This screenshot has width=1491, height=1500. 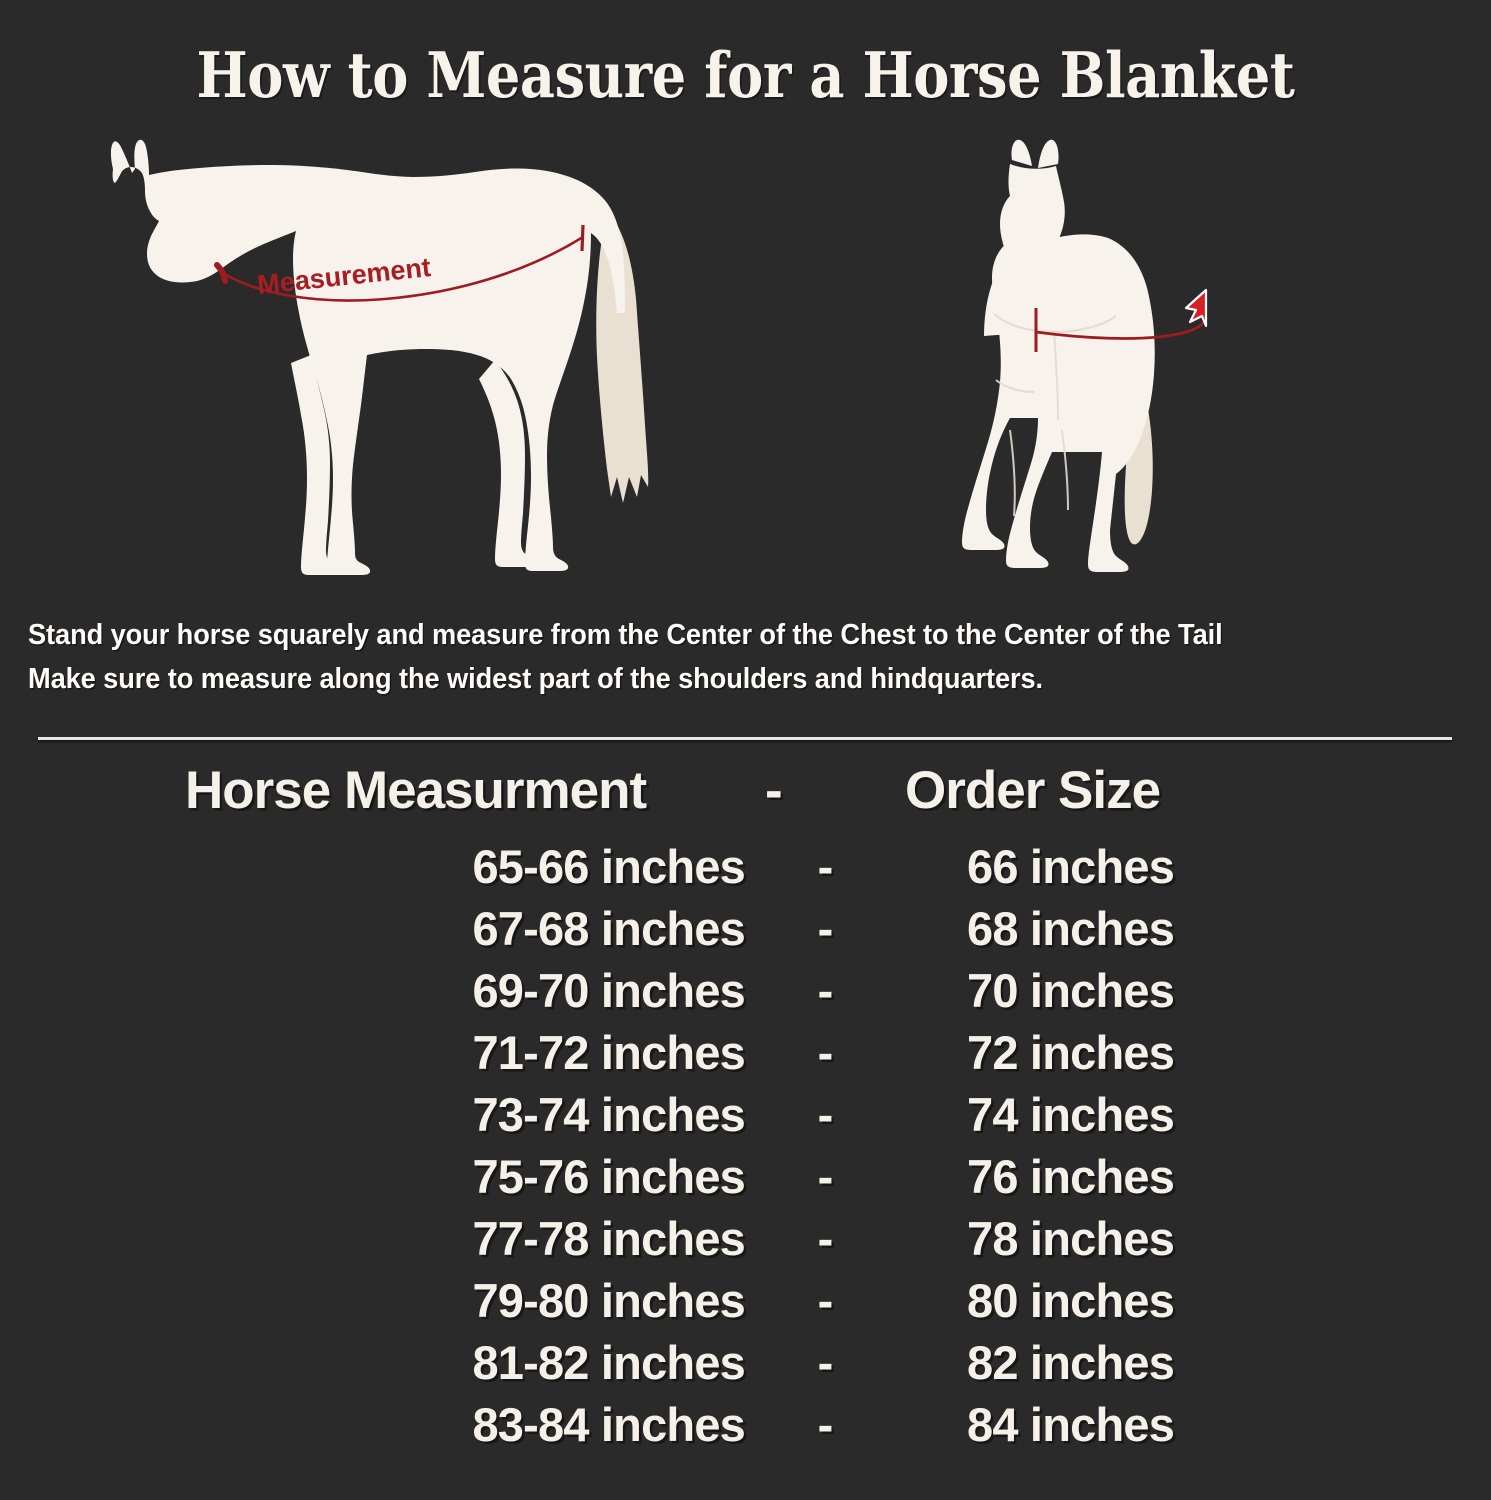 What do you see at coordinates (622, 359) in the screenshot?
I see `horse-tail` at bounding box center [622, 359].